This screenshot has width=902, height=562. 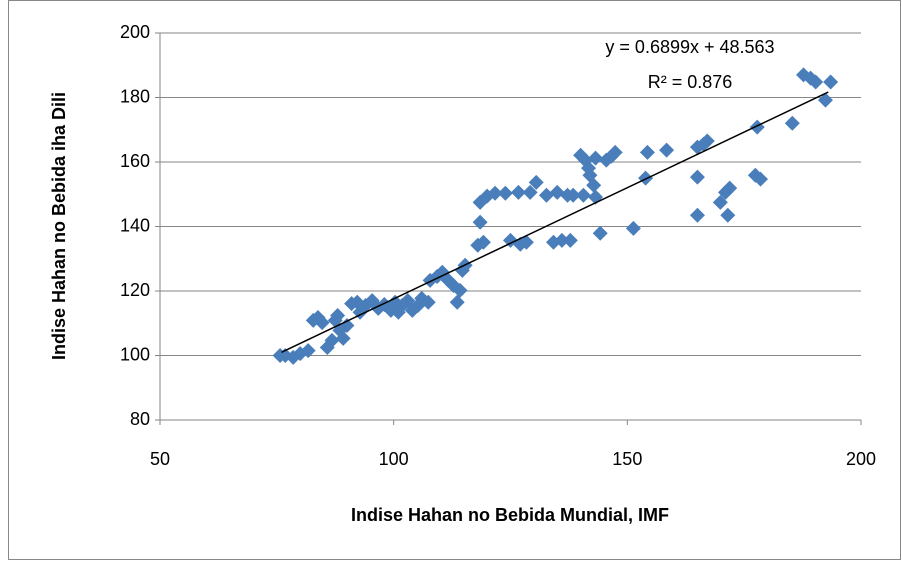 What do you see at coordinates (135, 161) in the screenshot?
I see `y-tick-label: 160` at bounding box center [135, 161].